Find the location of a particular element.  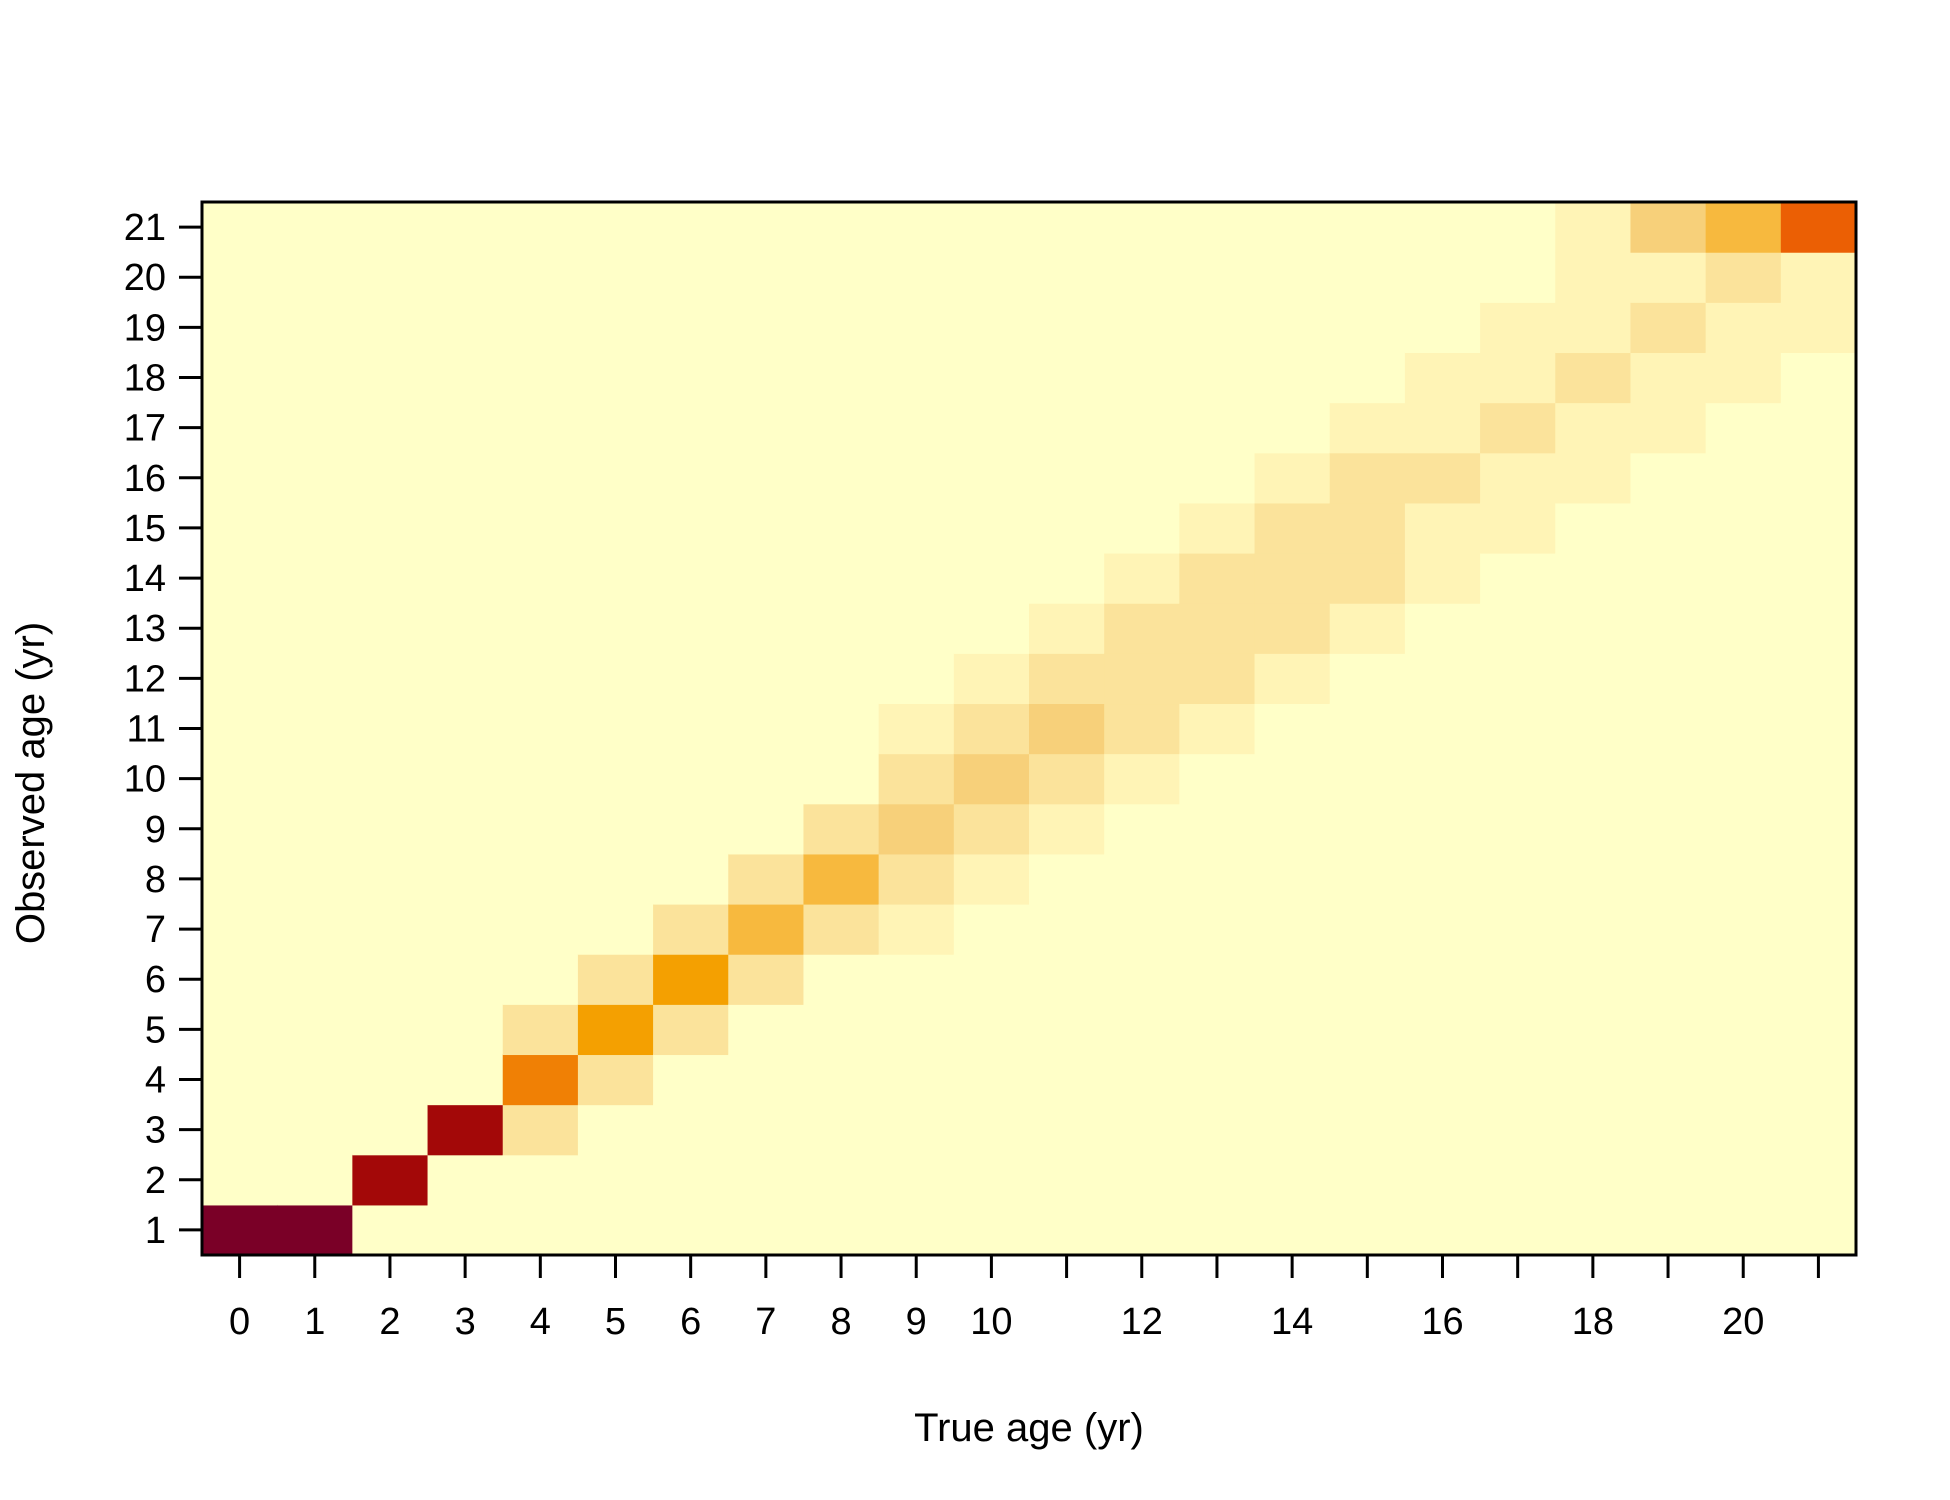

x-tick-label: 3 is located at coordinates (465, 1322).